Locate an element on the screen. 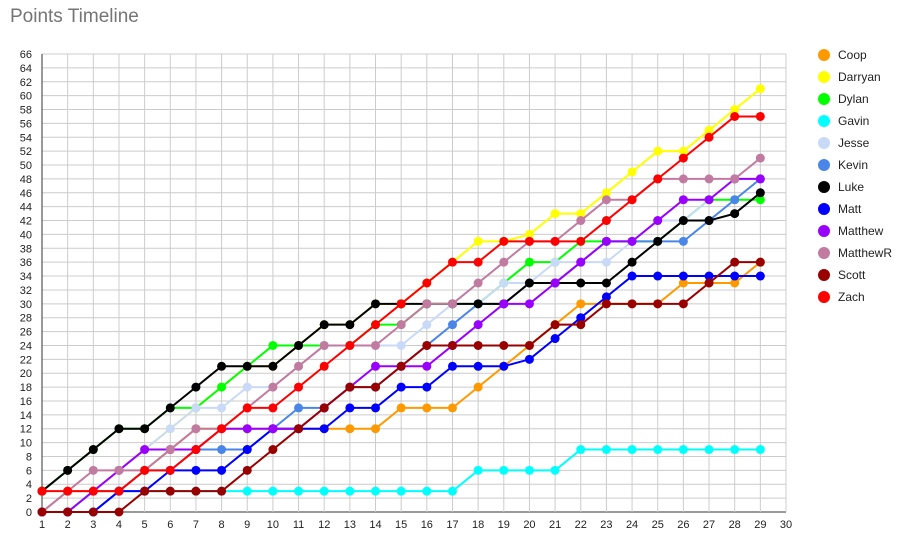 The image size is (903, 544). legend-label: Luke is located at coordinates (851, 187).